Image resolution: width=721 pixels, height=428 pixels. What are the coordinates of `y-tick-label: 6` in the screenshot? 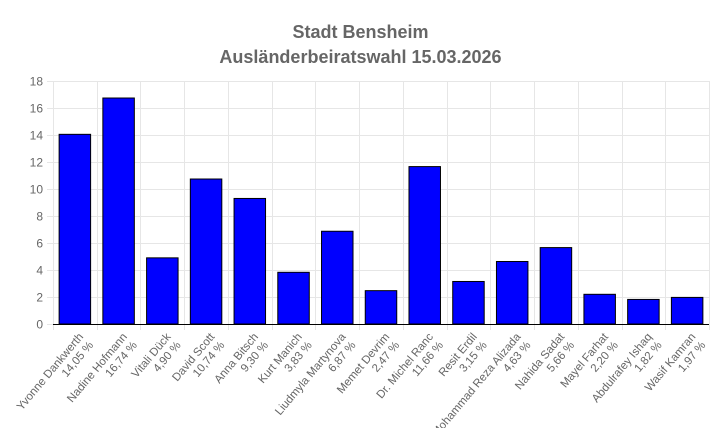 It's located at (39, 244).